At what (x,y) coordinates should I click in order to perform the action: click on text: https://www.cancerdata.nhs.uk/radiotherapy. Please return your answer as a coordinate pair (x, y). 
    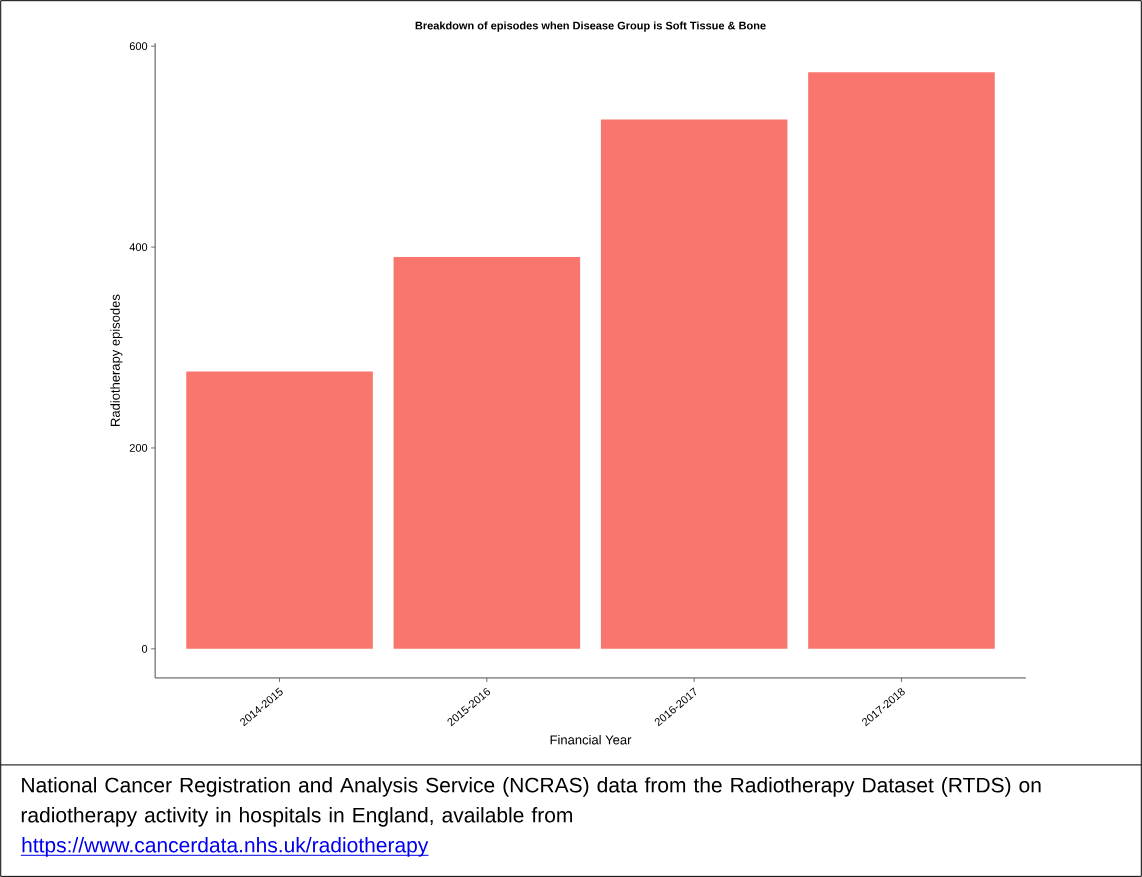
    Looking at the image, I should click on (225, 847).